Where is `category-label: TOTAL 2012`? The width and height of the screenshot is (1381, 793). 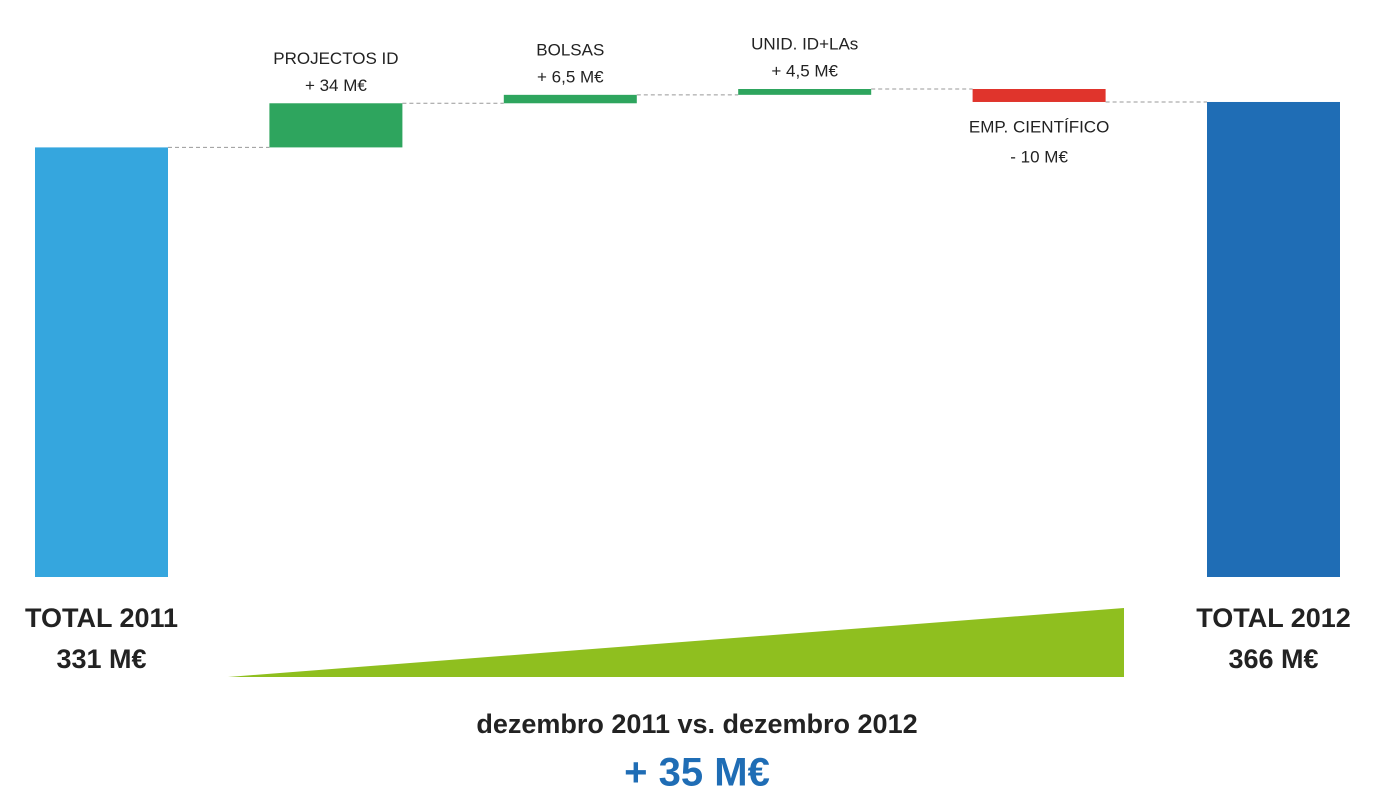
category-label: TOTAL 2012 is located at coordinates (1273, 618).